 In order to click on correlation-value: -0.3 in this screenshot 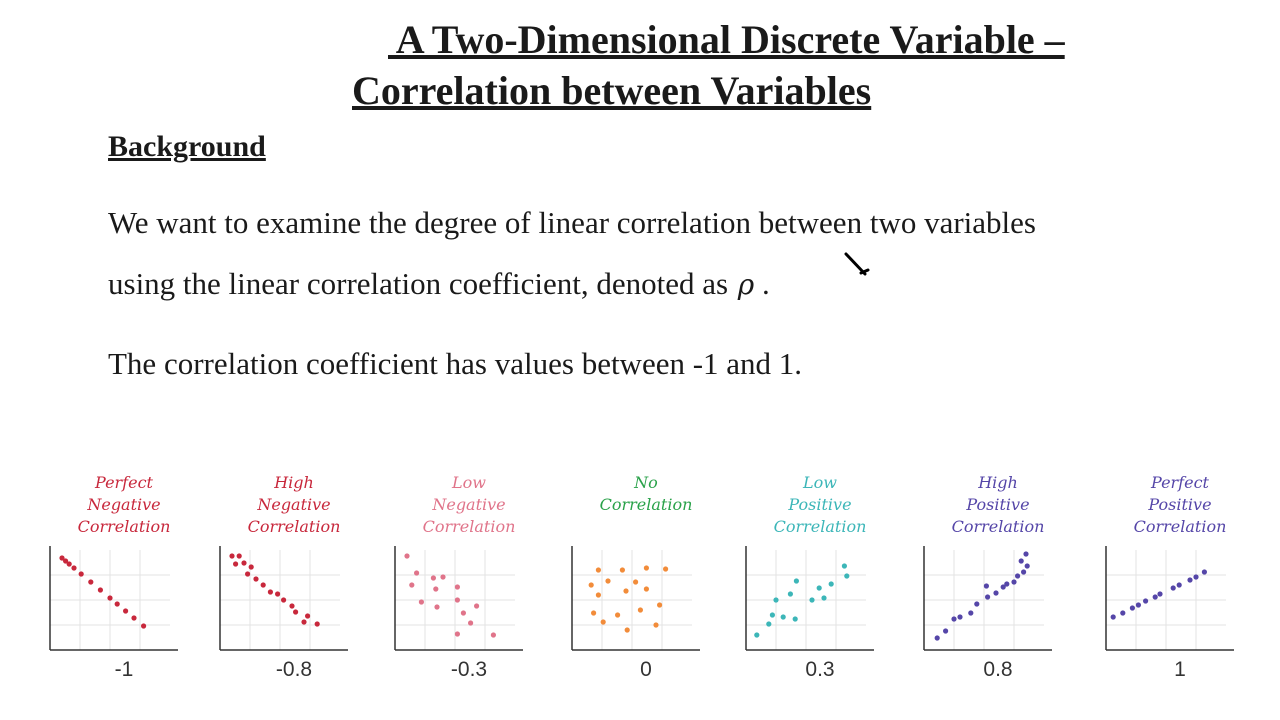, I will do `click(469, 669)`.